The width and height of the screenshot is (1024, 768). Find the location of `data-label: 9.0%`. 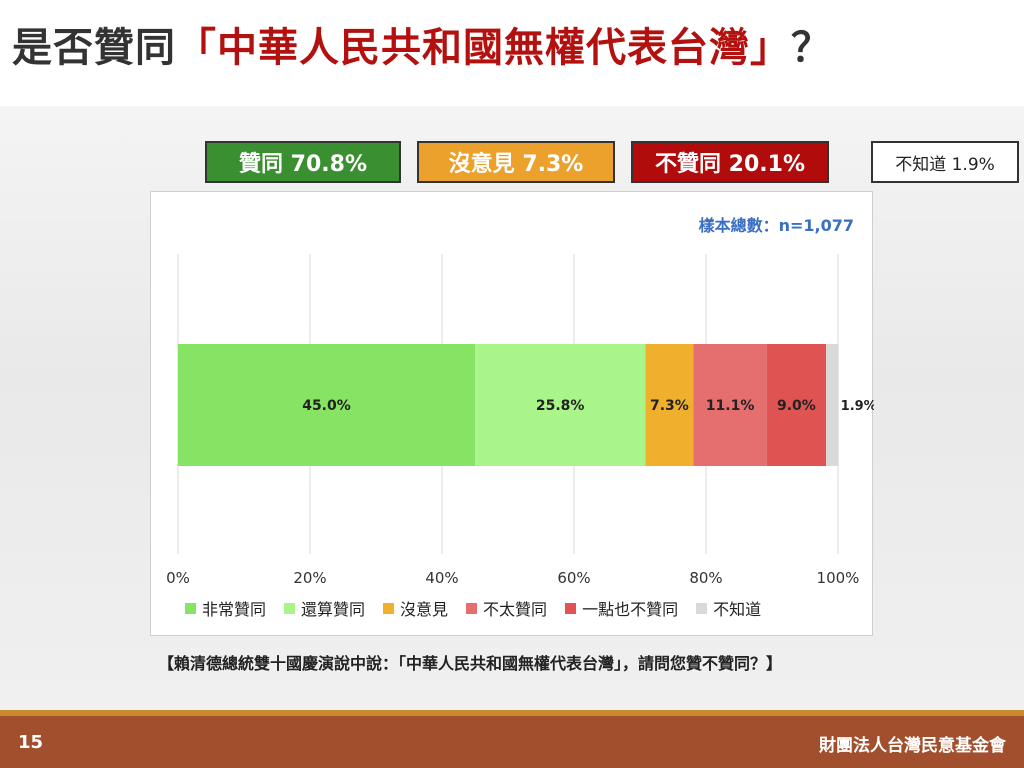

data-label: 9.0% is located at coordinates (796, 406).